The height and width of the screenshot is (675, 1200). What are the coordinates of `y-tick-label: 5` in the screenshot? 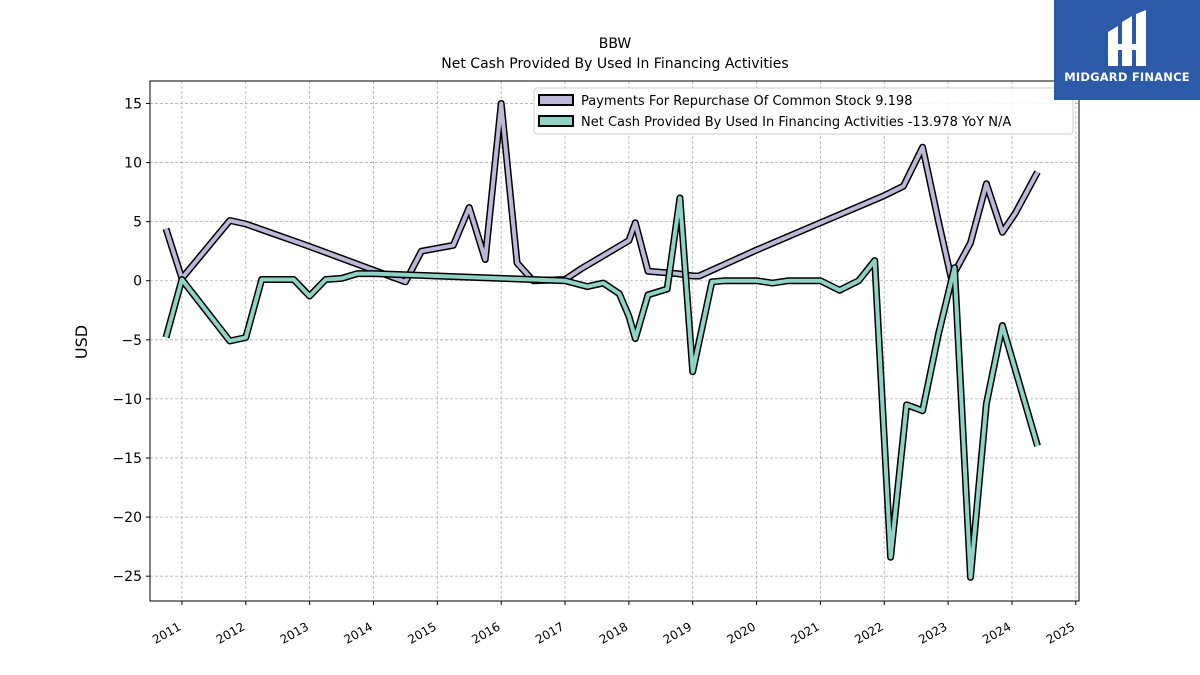 It's located at (137, 223).